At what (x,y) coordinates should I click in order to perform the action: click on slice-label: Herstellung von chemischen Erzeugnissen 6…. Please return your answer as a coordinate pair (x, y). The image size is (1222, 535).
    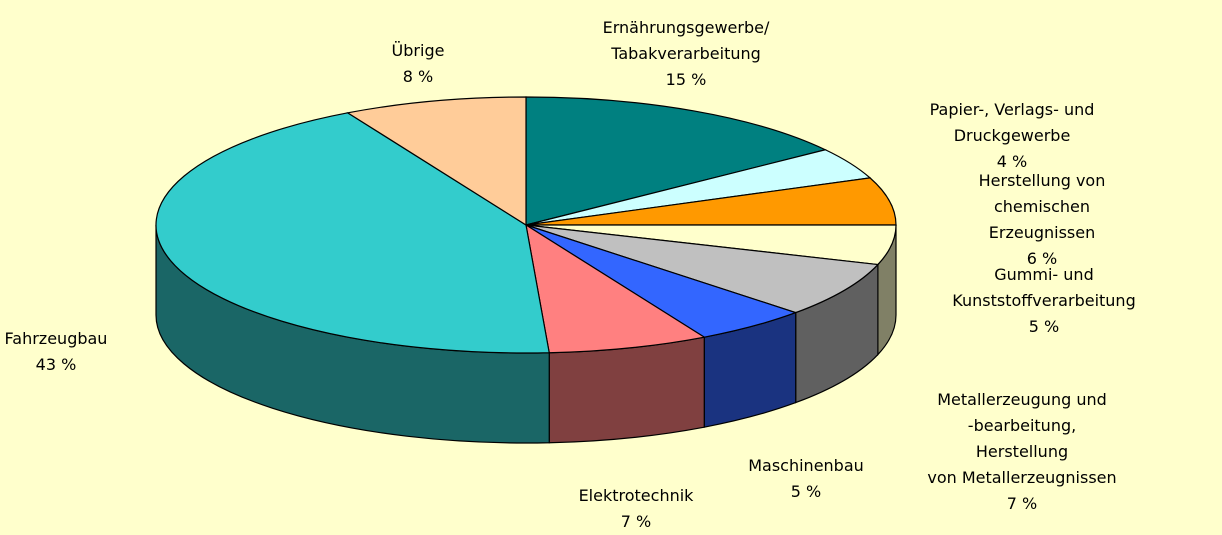
    Looking at the image, I should click on (1042, 220).